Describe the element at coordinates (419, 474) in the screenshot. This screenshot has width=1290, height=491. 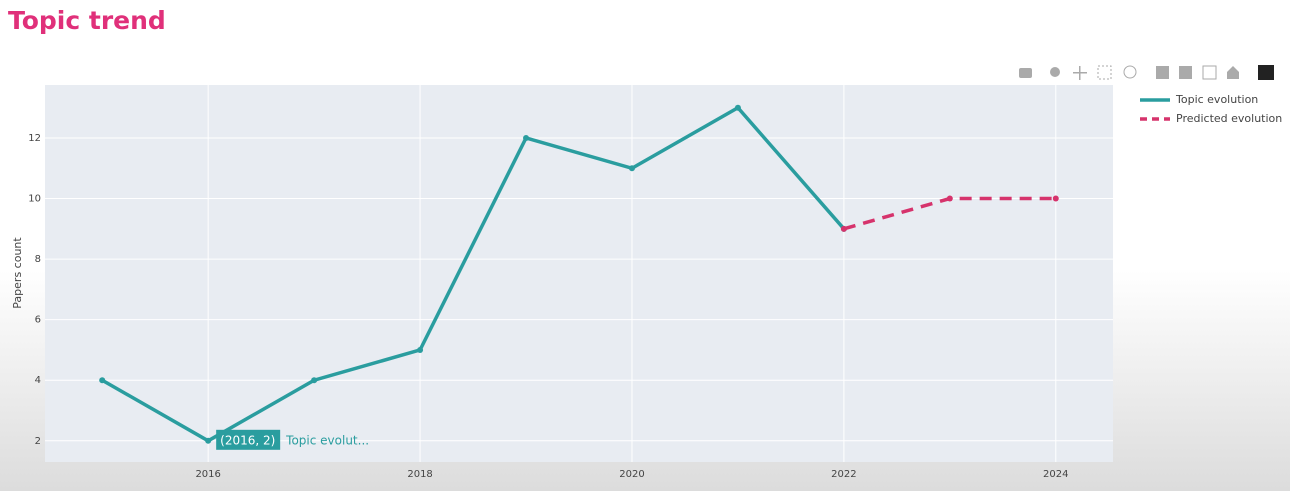
I see `x-tick-label: 2018` at that location.